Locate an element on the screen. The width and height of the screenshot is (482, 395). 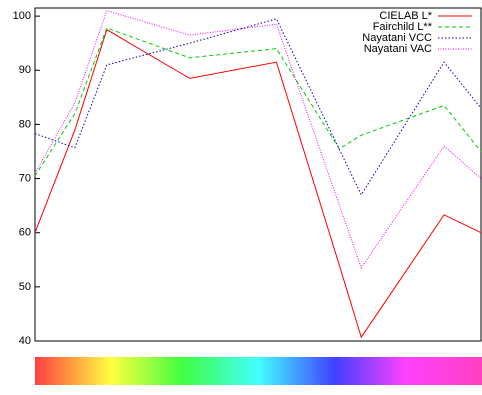
y-tick-label: 60 is located at coordinates (25, 233).